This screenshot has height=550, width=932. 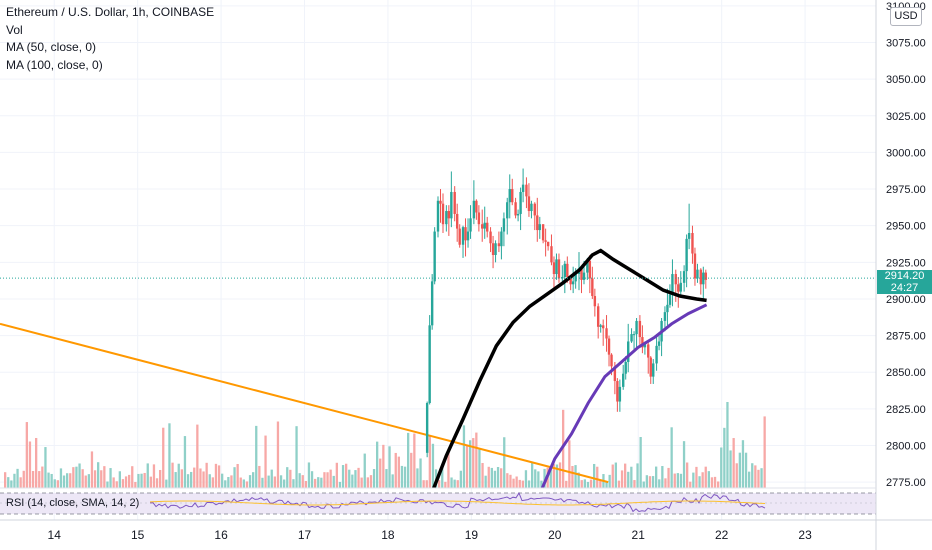 What do you see at coordinates (906, 16) in the screenshot?
I see `currency-button: USD` at bounding box center [906, 16].